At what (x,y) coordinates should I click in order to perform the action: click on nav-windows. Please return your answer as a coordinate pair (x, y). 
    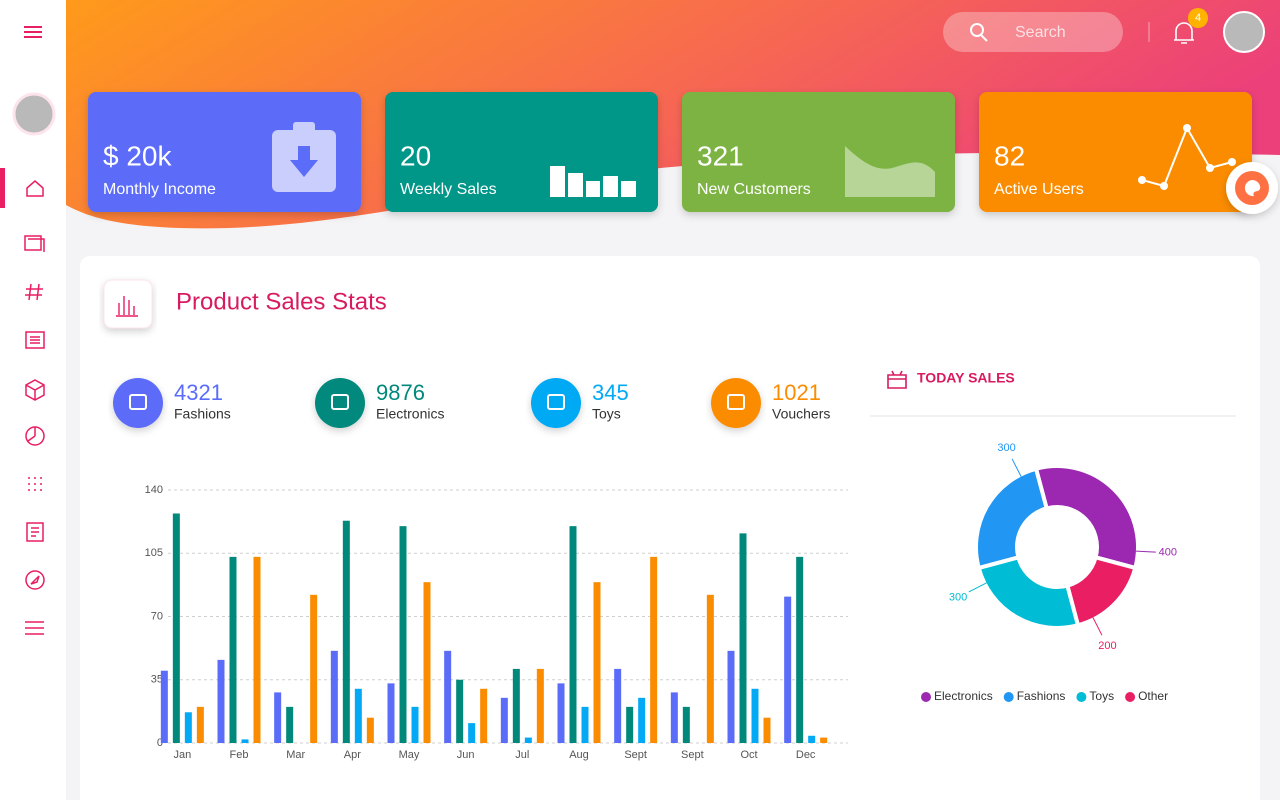
    Looking at the image, I should click on (34, 243).